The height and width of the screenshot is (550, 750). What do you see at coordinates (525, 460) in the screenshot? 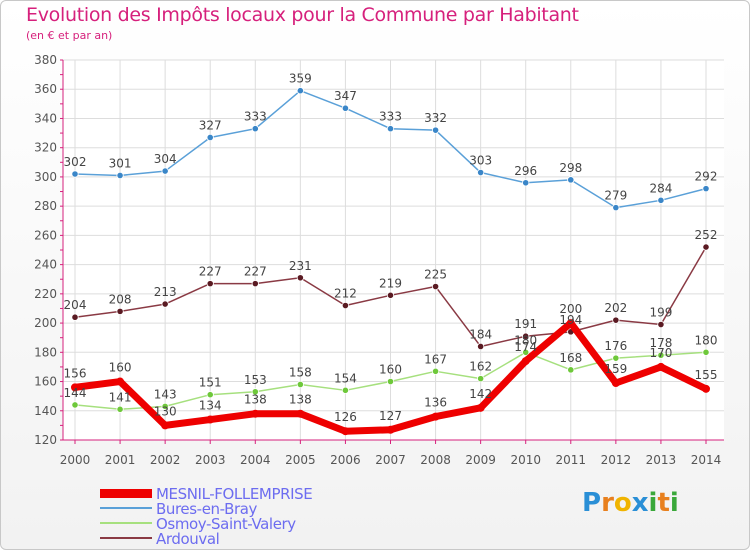
I see `x-tick-label: 2010` at bounding box center [525, 460].